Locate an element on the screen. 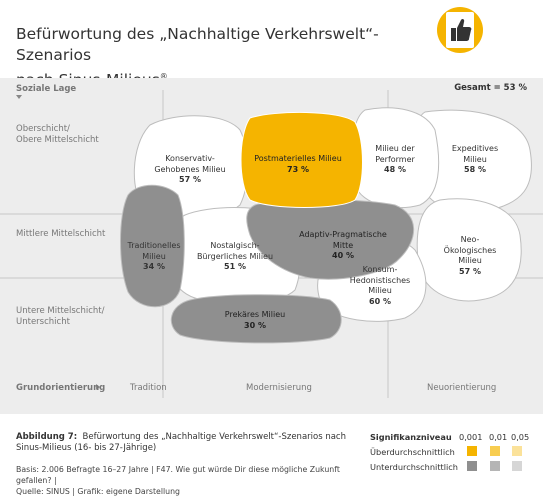 The width and height of the screenshot is (543, 500). milieu-neooeko-value: 57 % is located at coordinates (470, 271).